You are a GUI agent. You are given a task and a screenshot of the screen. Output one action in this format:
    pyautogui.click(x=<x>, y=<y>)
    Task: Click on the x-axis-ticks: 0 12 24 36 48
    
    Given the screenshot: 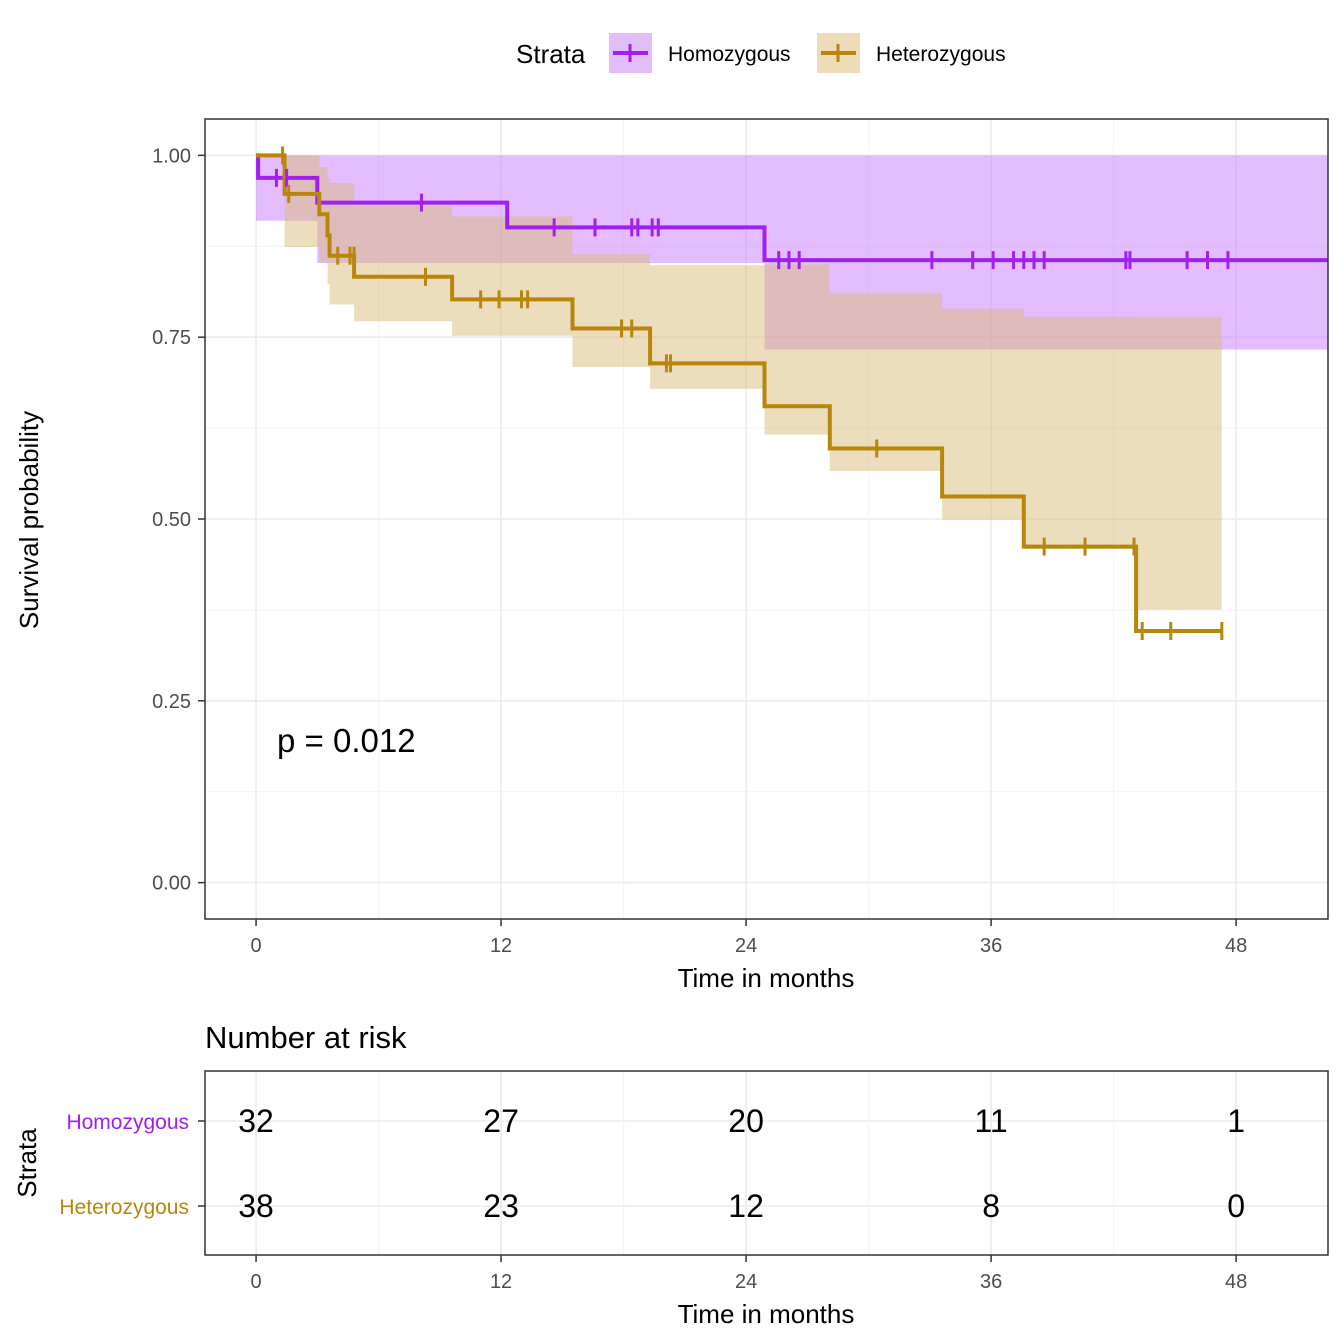 What is the action you would take?
    pyautogui.click(x=748, y=938)
    